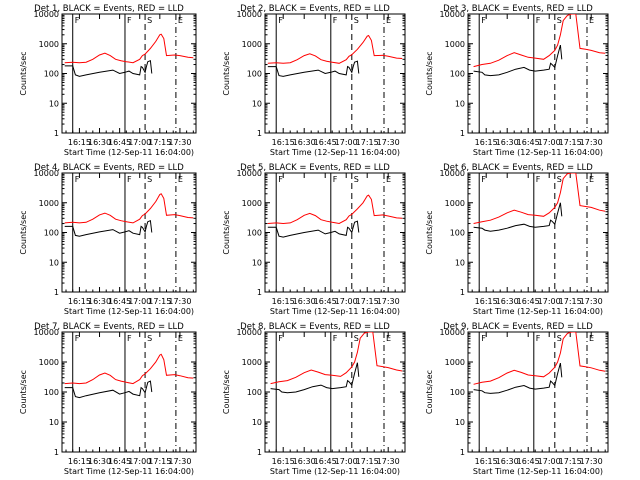 The width and height of the screenshot is (640, 480). Describe the element at coordinates (518, 168) in the screenshot. I see `panel-title: Det 6, BLACK = Events, RED = LLD` at that location.